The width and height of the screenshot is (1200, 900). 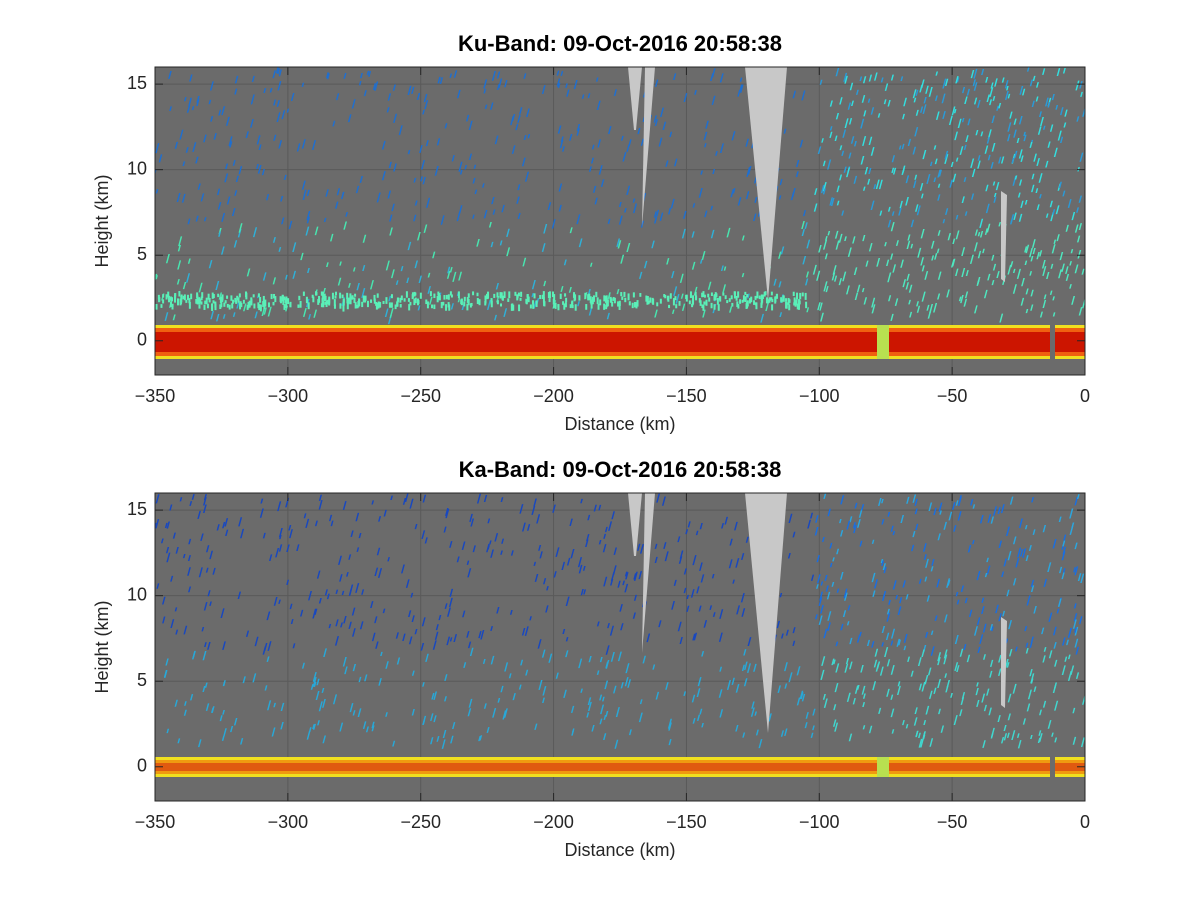 What do you see at coordinates (553, 396) in the screenshot?
I see `x-tick-label: −200` at bounding box center [553, 396].